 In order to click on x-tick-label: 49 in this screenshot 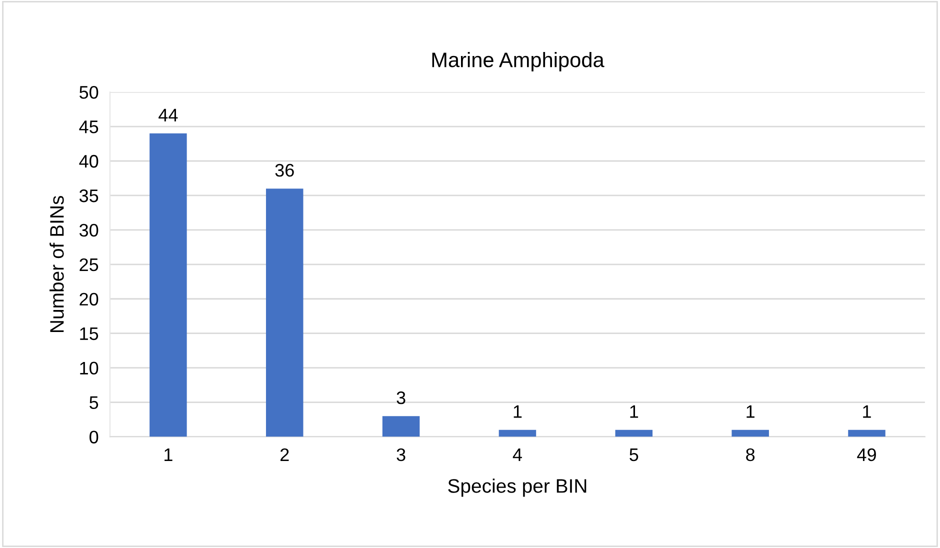, I will do `click(866, 455)`.